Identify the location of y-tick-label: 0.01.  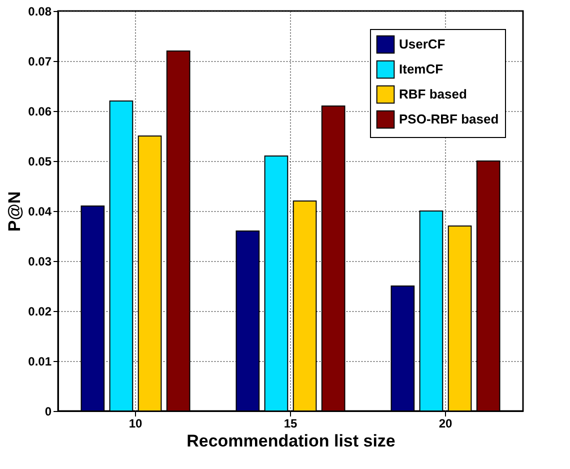
(40, 361).